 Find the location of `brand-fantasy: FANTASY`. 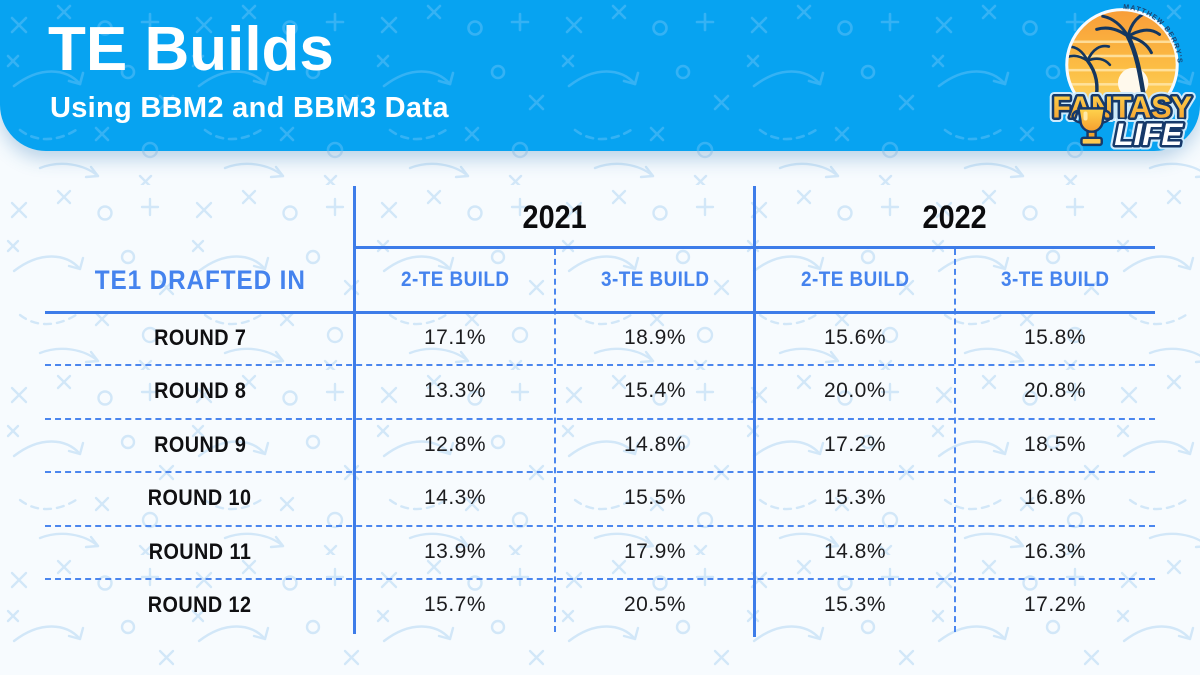

brand-fantasy: FANTASY is located at coordinates (1122, 108).